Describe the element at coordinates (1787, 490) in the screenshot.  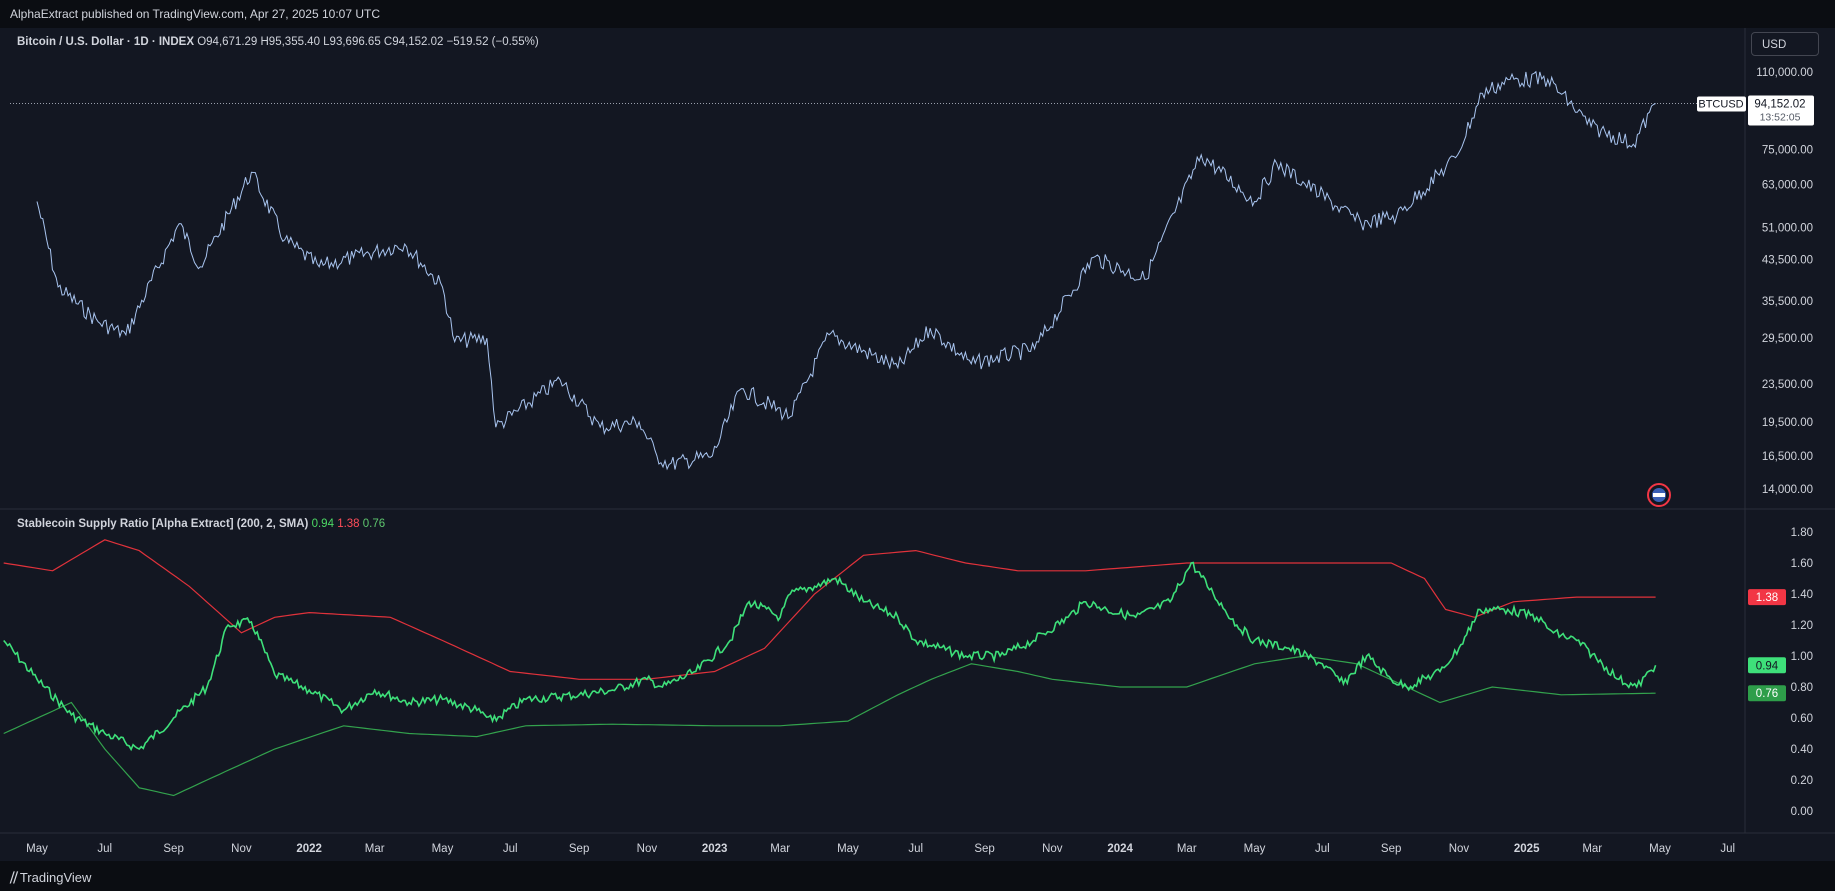
I see `price-axis-tick: 14,000.00` at that location.